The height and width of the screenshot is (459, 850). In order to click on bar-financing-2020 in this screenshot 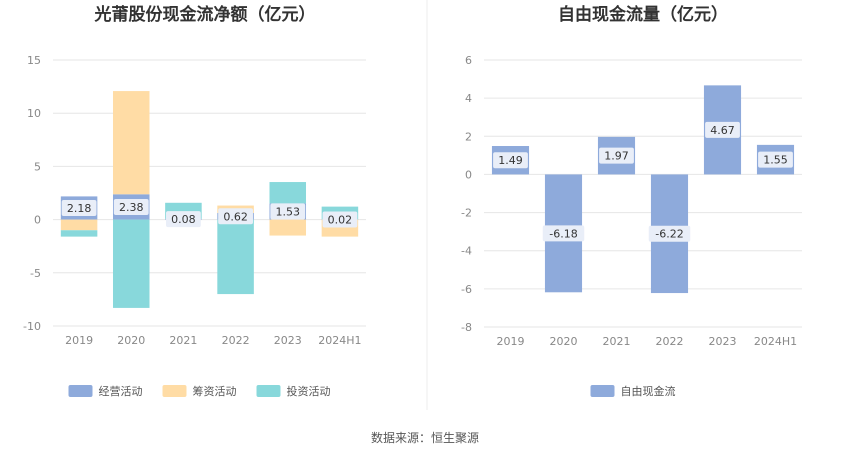, I will do `click(131, 143)`.